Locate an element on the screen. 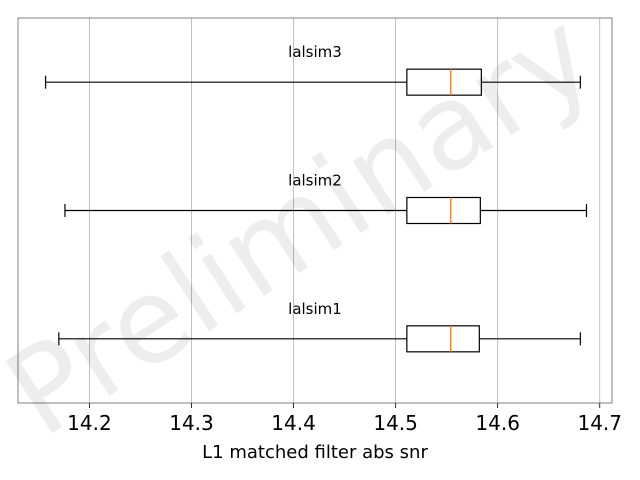 Image resolution: width=640 pixels, height=480 pixels. box-lalsim1: lalsim1 is located at coordinates (319, 326).